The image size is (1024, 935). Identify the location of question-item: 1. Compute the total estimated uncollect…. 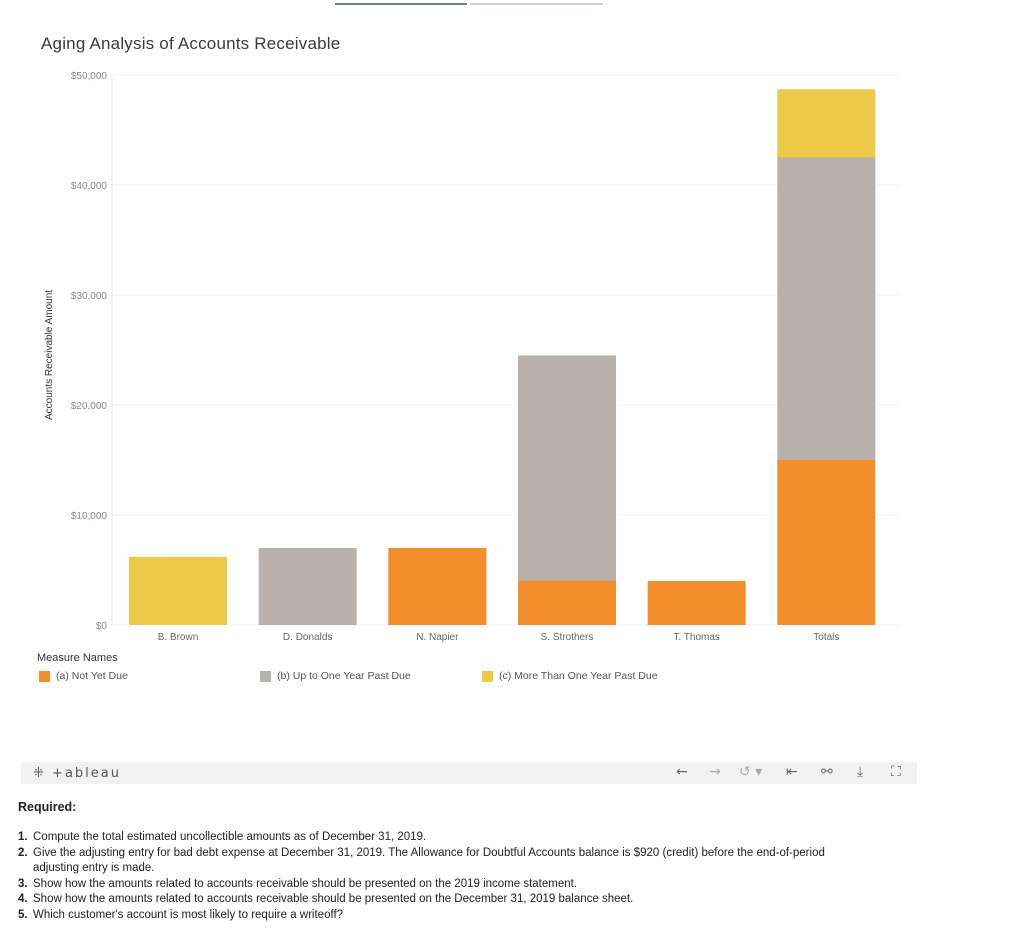
(513, 838).